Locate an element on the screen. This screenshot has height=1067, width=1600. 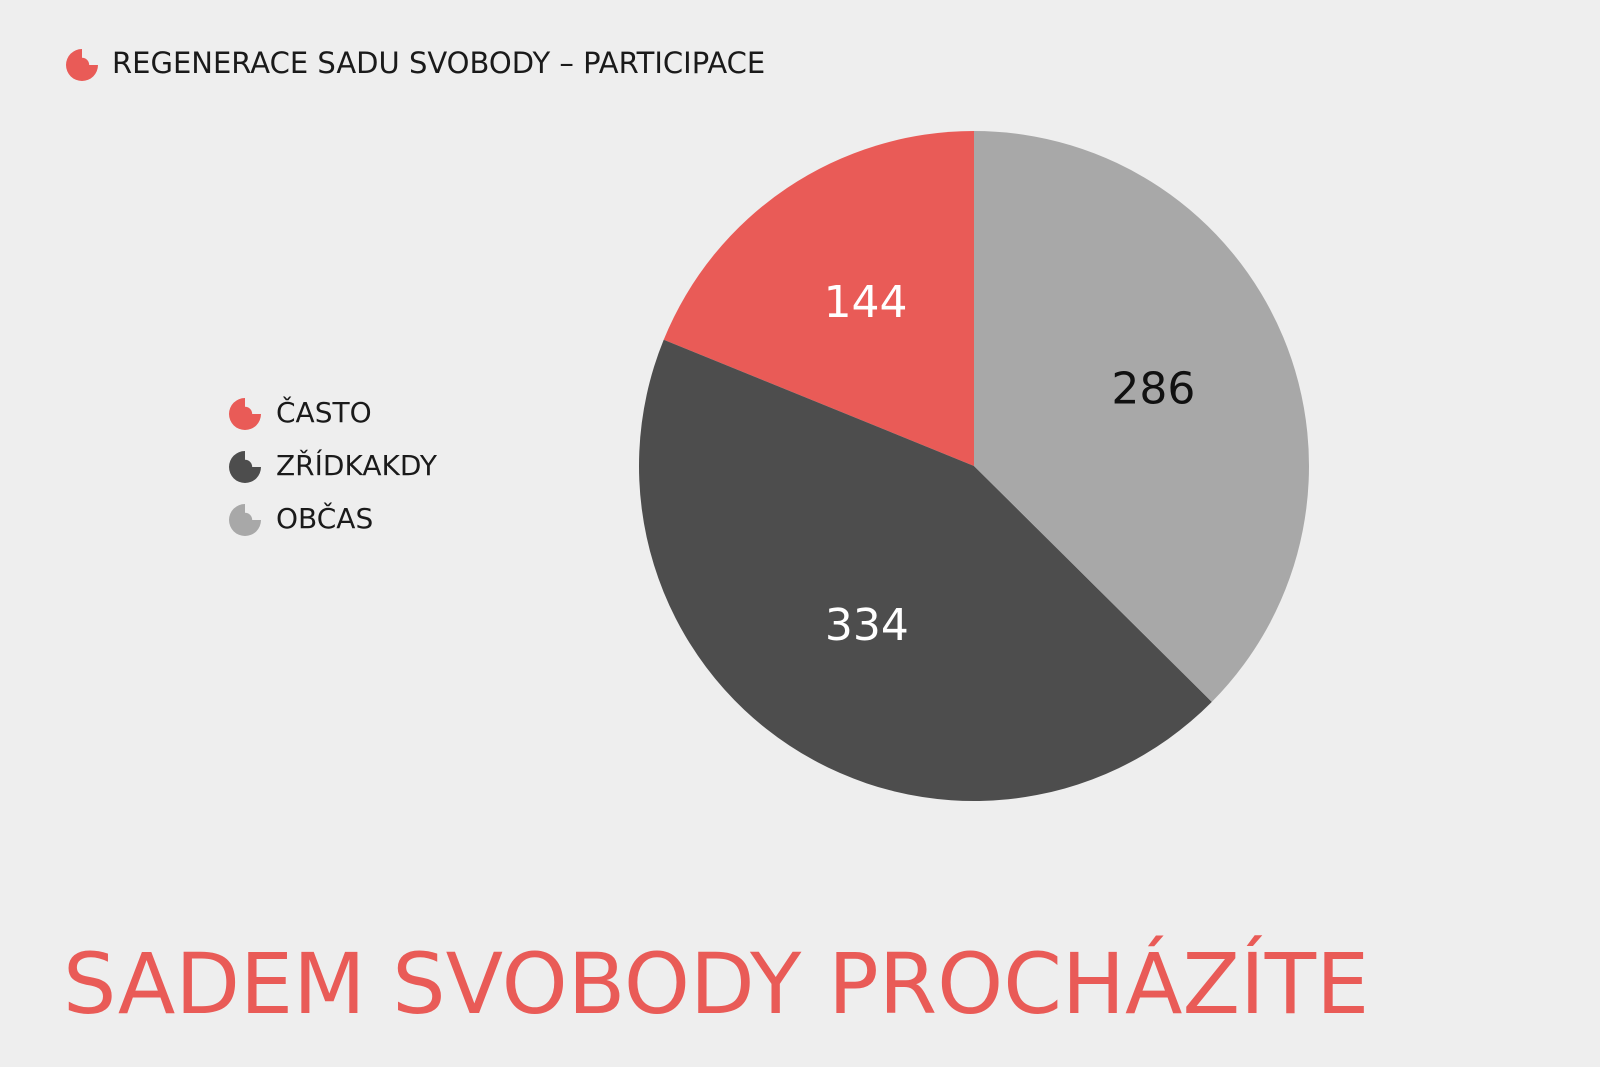
legend-label: ČASTO is located at coordinates (324, 412).